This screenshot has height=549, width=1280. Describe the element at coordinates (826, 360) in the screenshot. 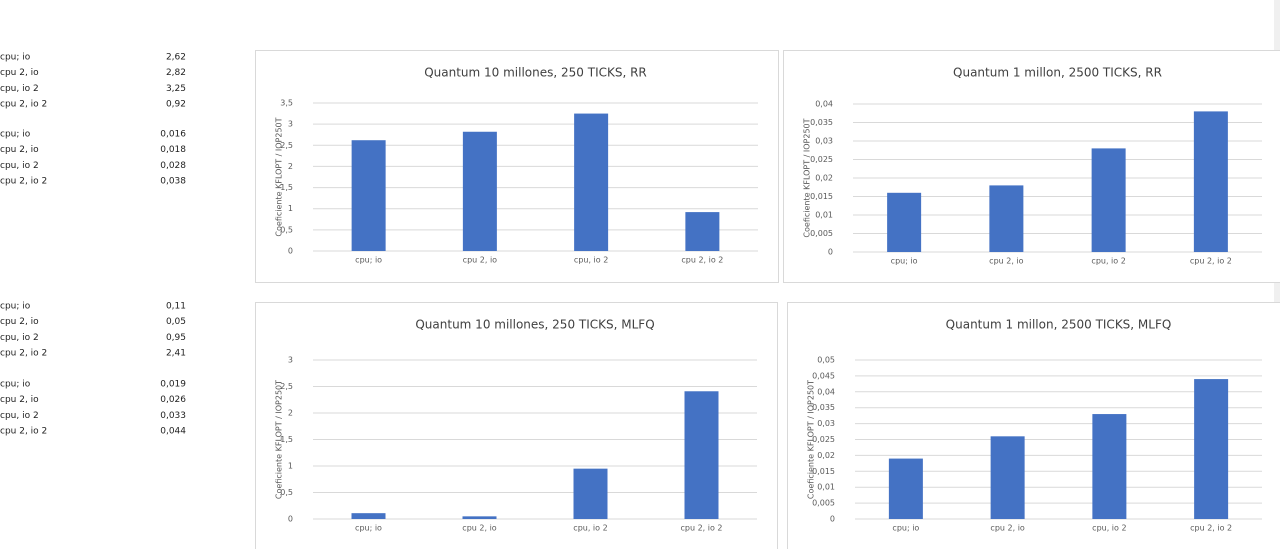

I see `y-tick-label: 0,05` at that location.